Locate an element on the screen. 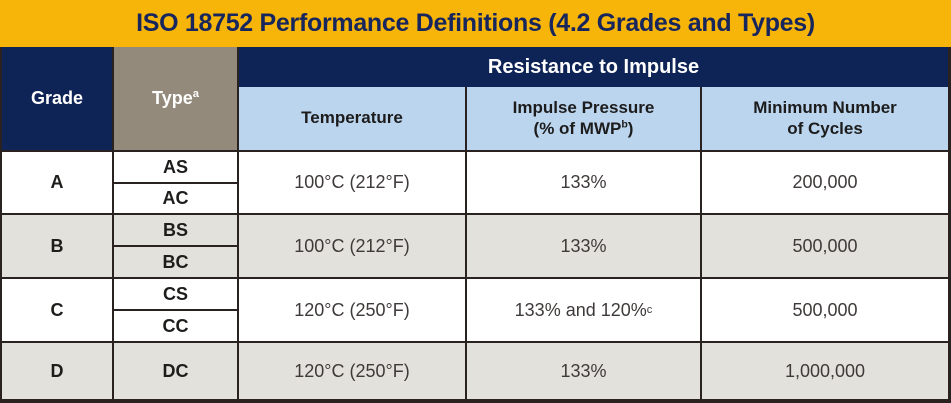 Image resolution: width=951 pixels, height=403 pixels. footnote-marker-b: b is located at coordinates (624, 123).